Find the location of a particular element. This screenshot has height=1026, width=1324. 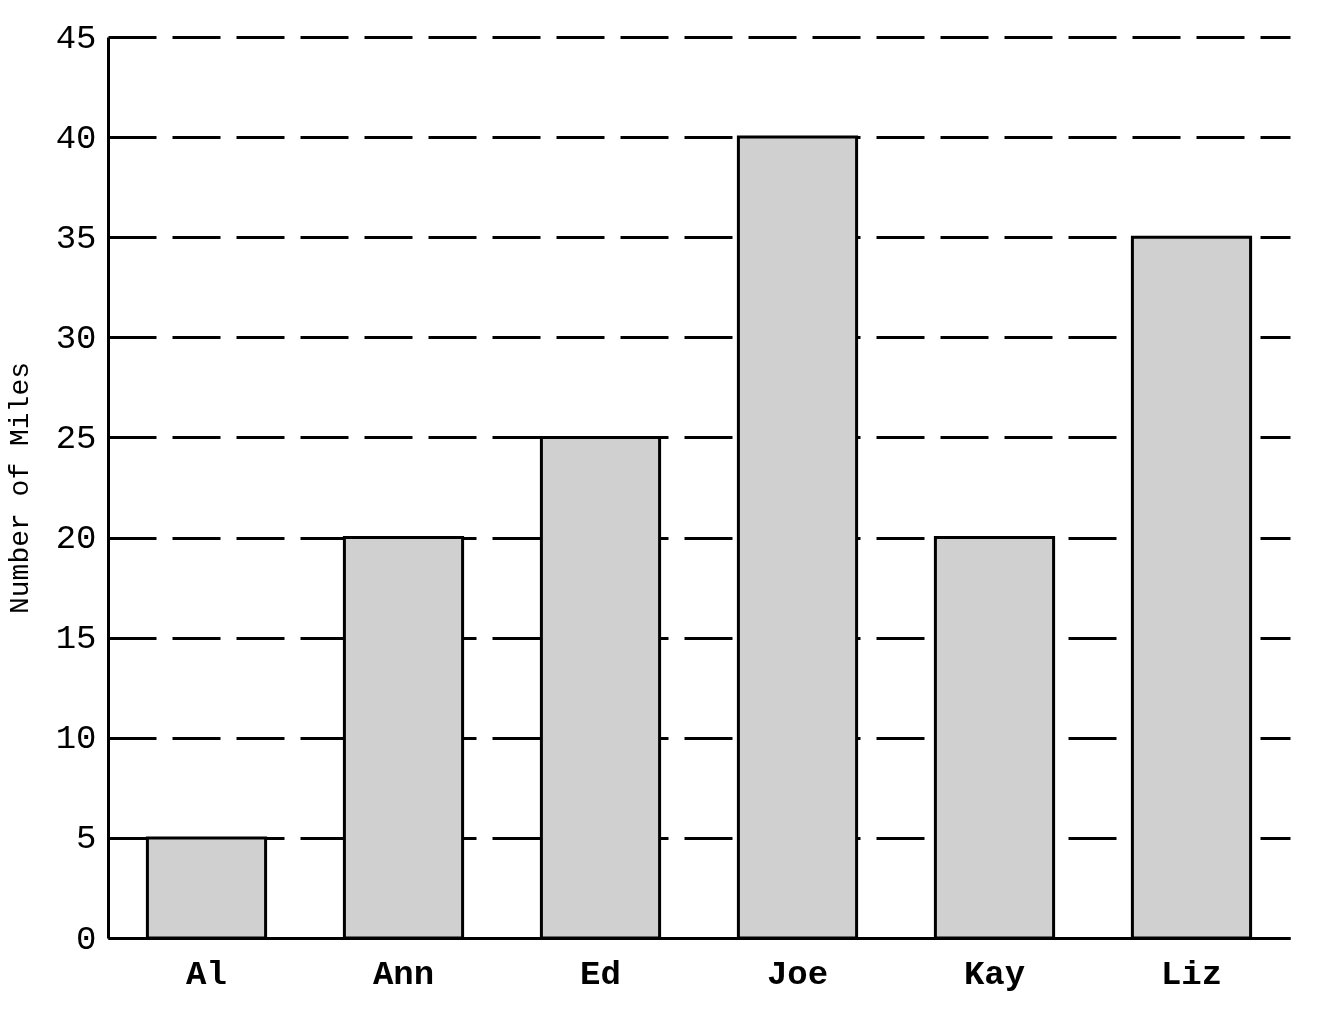

y-tick-label: 25 is located at coordinates (76, 438).